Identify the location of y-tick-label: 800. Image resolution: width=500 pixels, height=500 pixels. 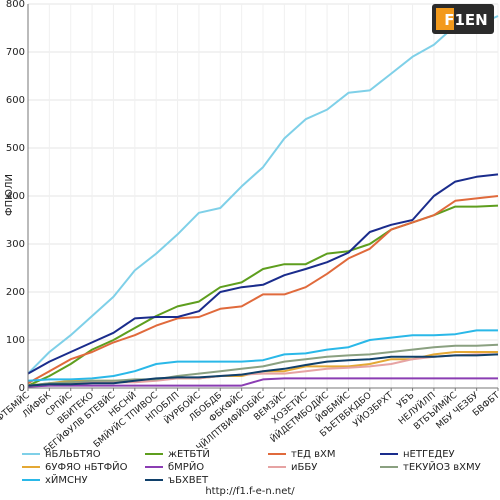
(15, 5).